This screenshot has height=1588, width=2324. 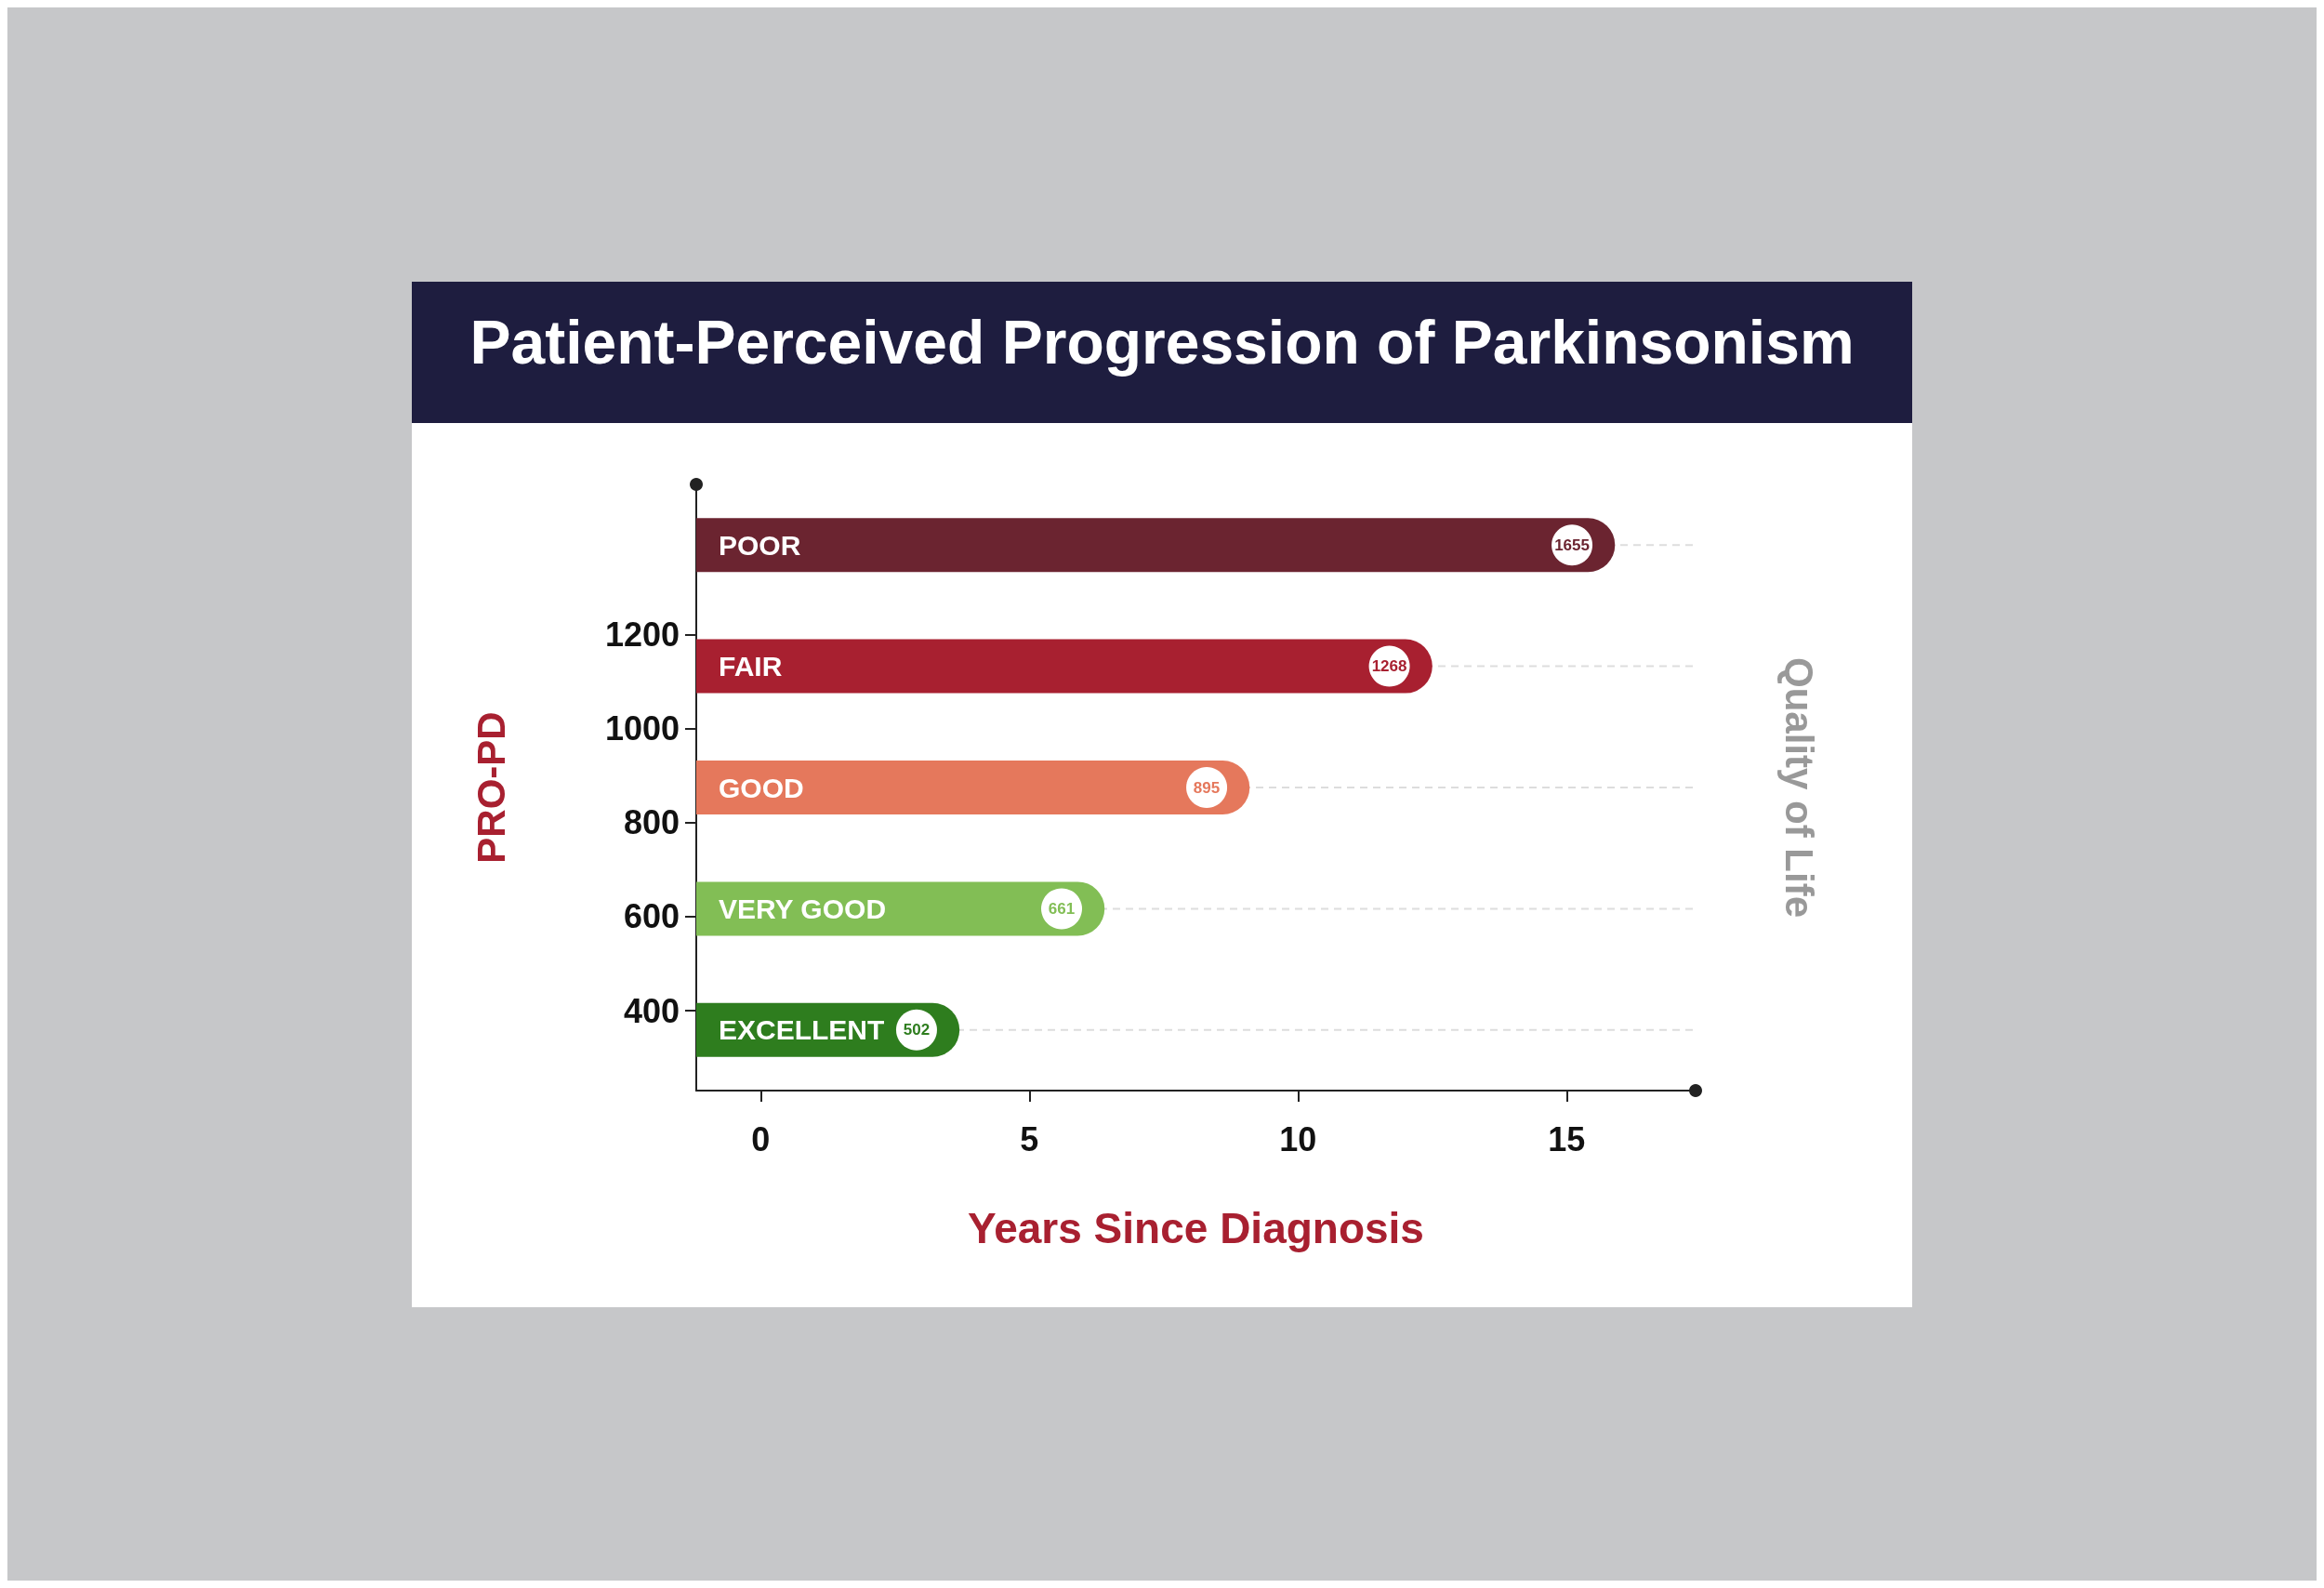 What do you see at coordinates (1062, 908) in the screenshot?
I see `annotation: 661` at bounding box center [1062, 908].